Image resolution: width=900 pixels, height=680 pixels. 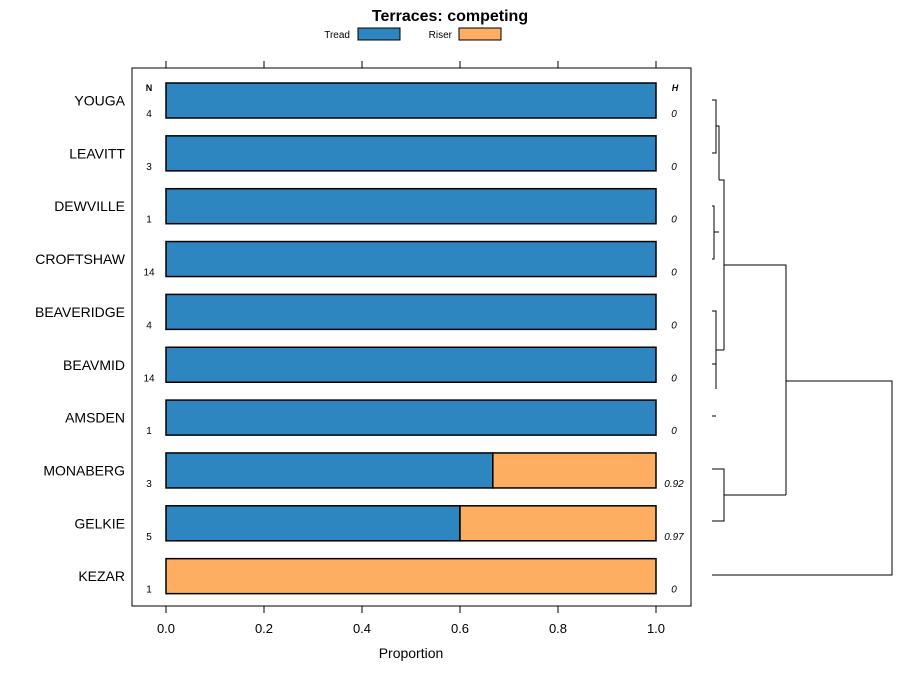 I want to click on n-header: N, so click(x=149, y=88).